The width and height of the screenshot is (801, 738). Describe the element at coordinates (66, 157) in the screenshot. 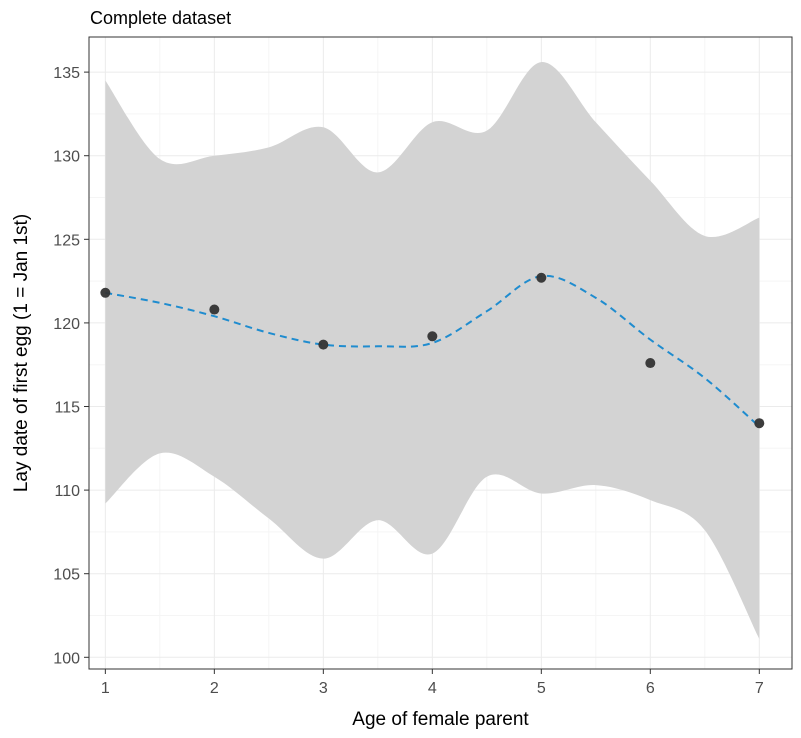

I see `y-tick-label: 130` at that location.